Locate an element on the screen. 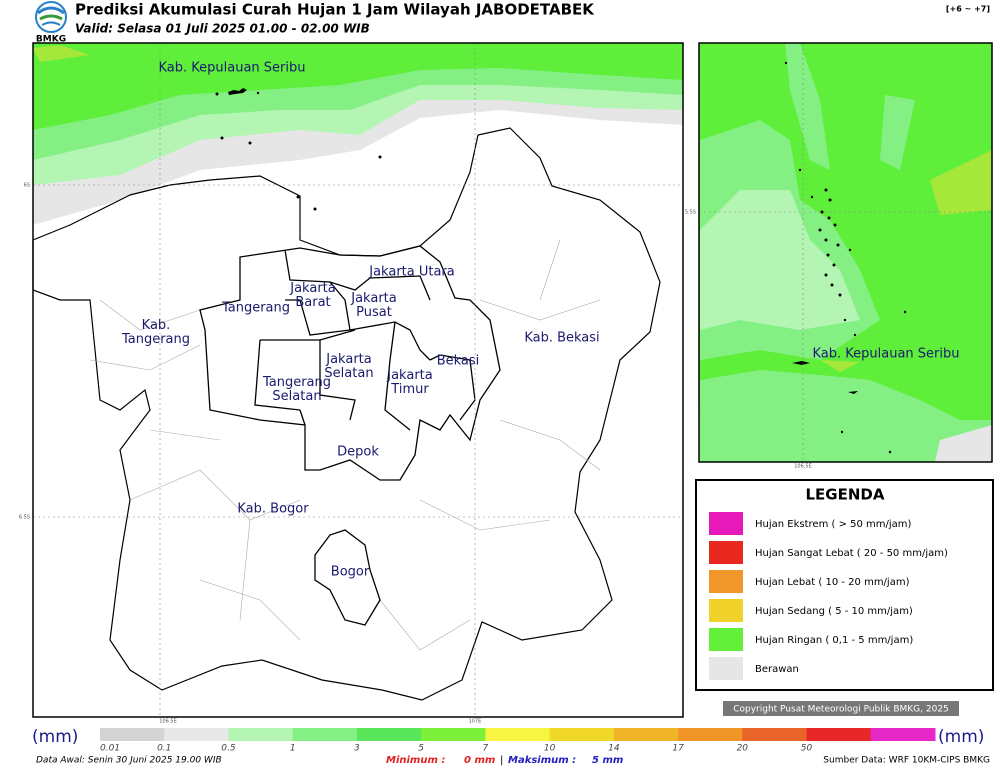  colorbar-label: 20 is located at coordinates (743, 749).